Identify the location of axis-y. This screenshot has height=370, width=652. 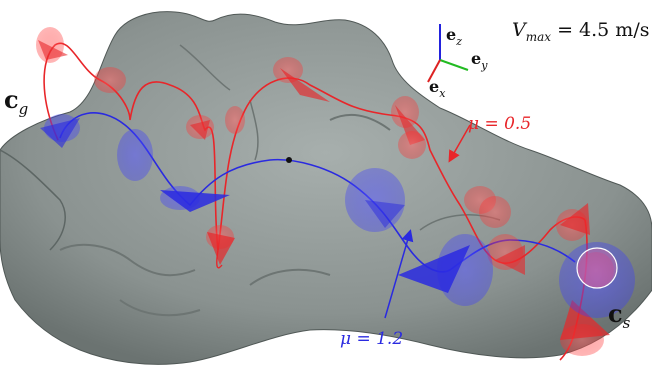
(454, 65).